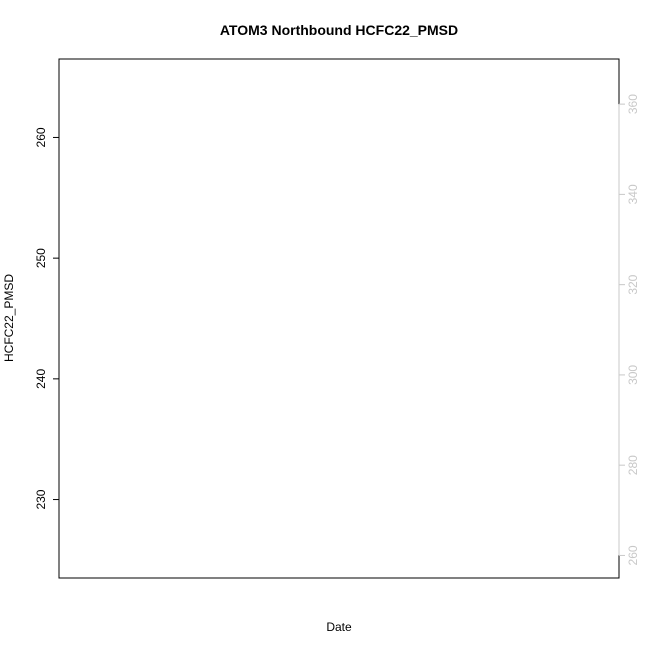 Image resolution: width=650 pixels, height=650 pixels. I want to click on y-tick-label: 230, so click(41, 499).